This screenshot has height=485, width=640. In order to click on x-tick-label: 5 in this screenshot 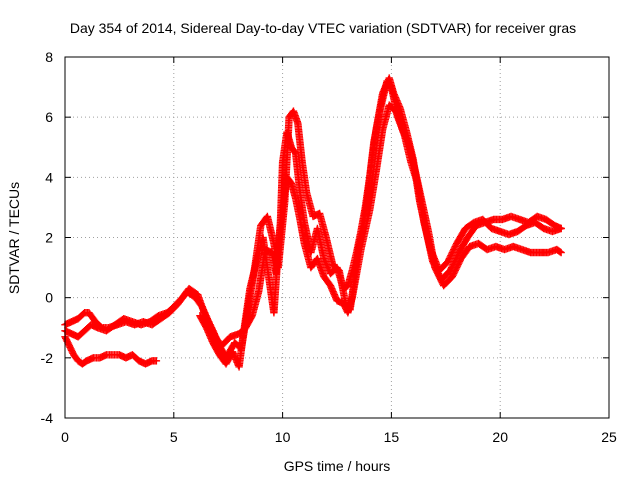, I will do `click(174, 437)`.